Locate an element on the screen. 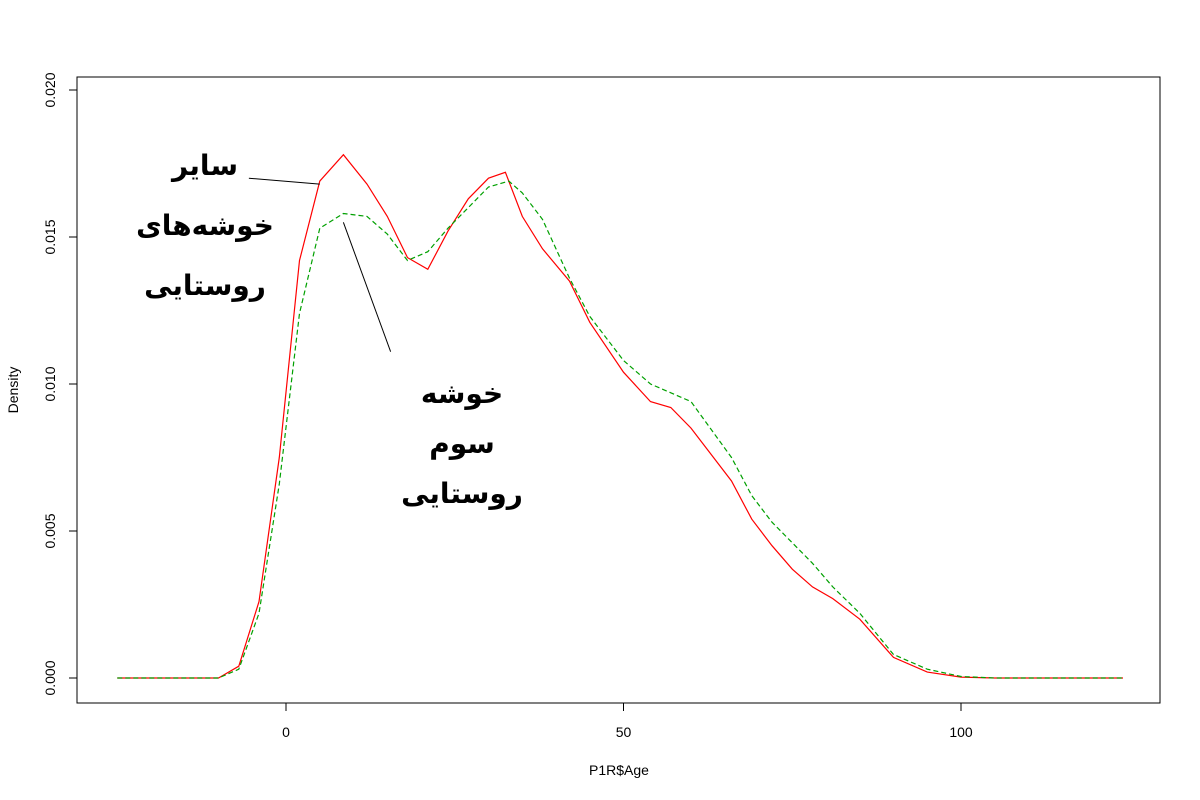 This screenshot has width=1200, height=800. annotation-label-1: سایر is located at coordinates (204, 165).